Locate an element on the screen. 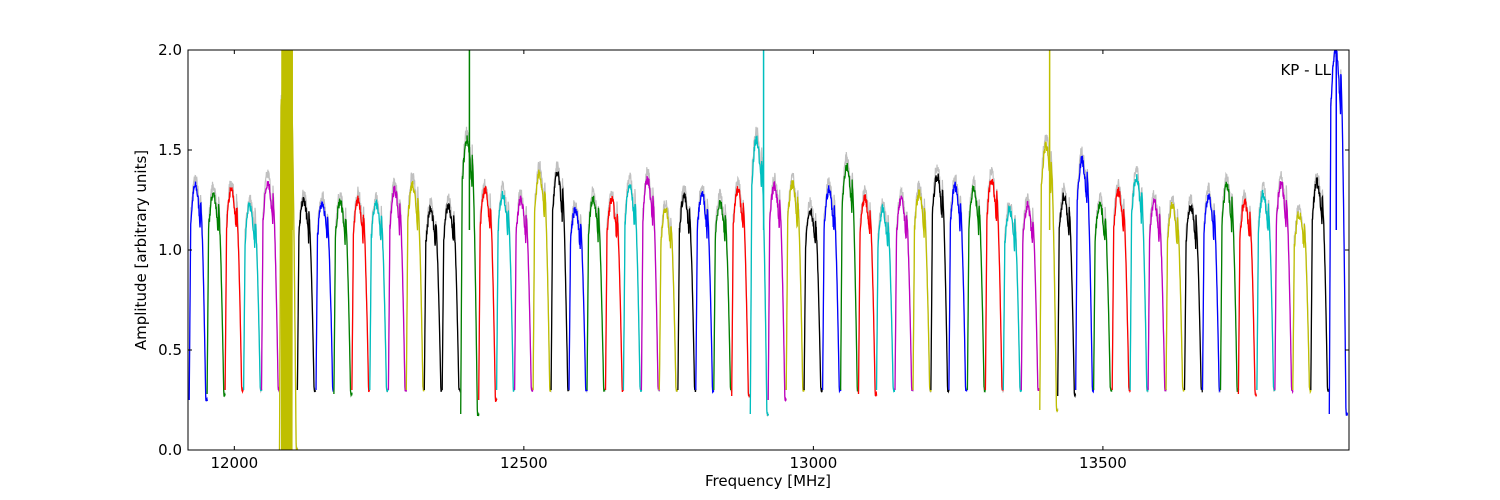 The width and height of the screenshot is (1500, 500). annotation-label: KP - LL is located at coordinates (1305, 70).